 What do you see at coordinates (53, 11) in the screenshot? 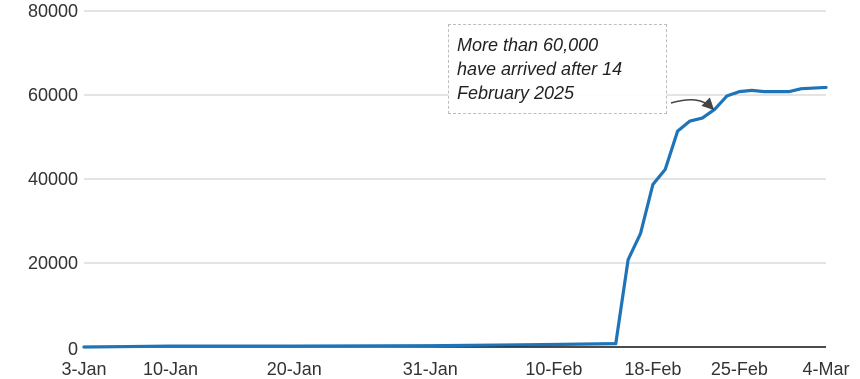
I see `y-tick-label-80000: 80000` at bounding box center [53, 11].